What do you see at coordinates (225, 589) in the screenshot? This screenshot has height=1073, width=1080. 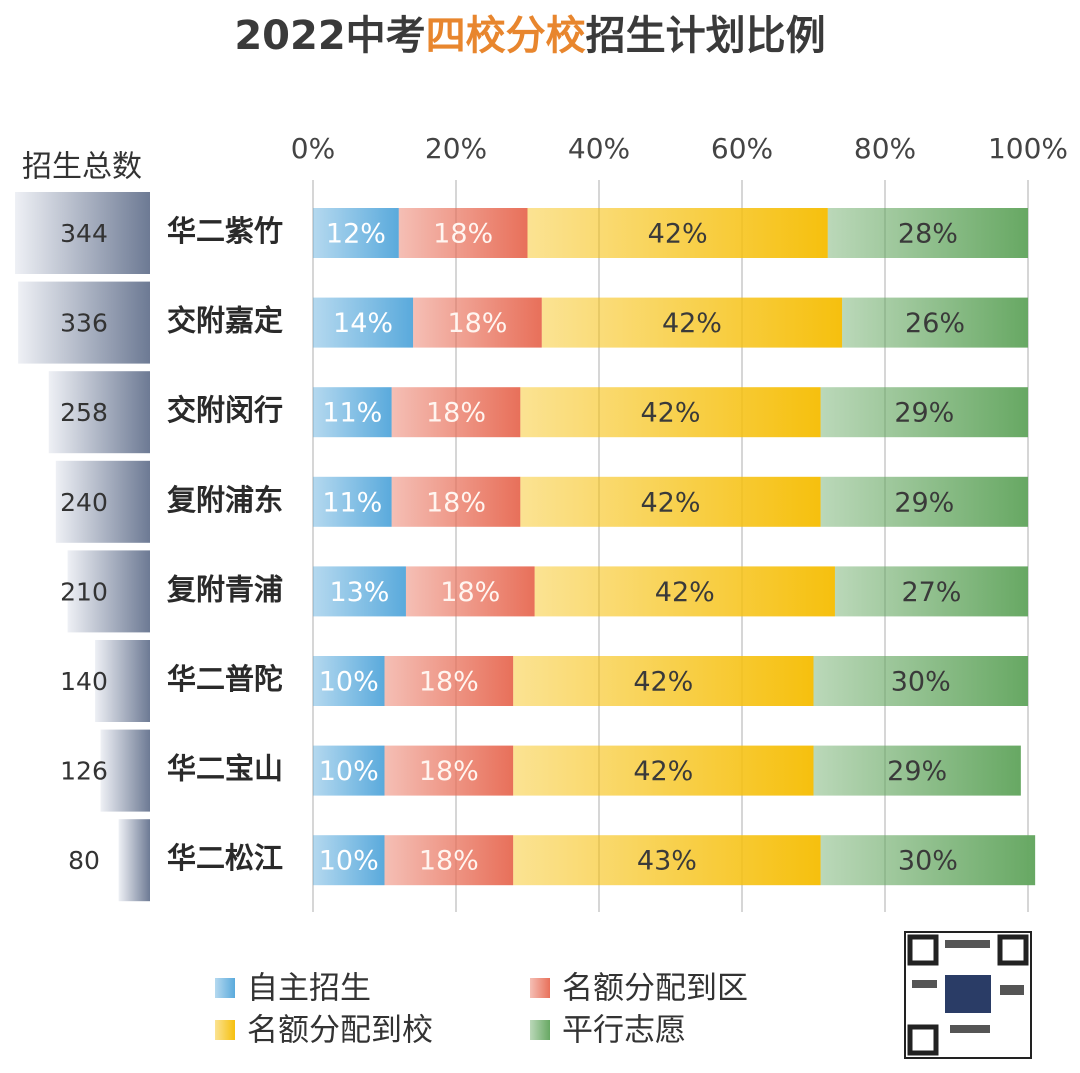 I see `category-label: 复附青浦` at bounding box center [225, 589].